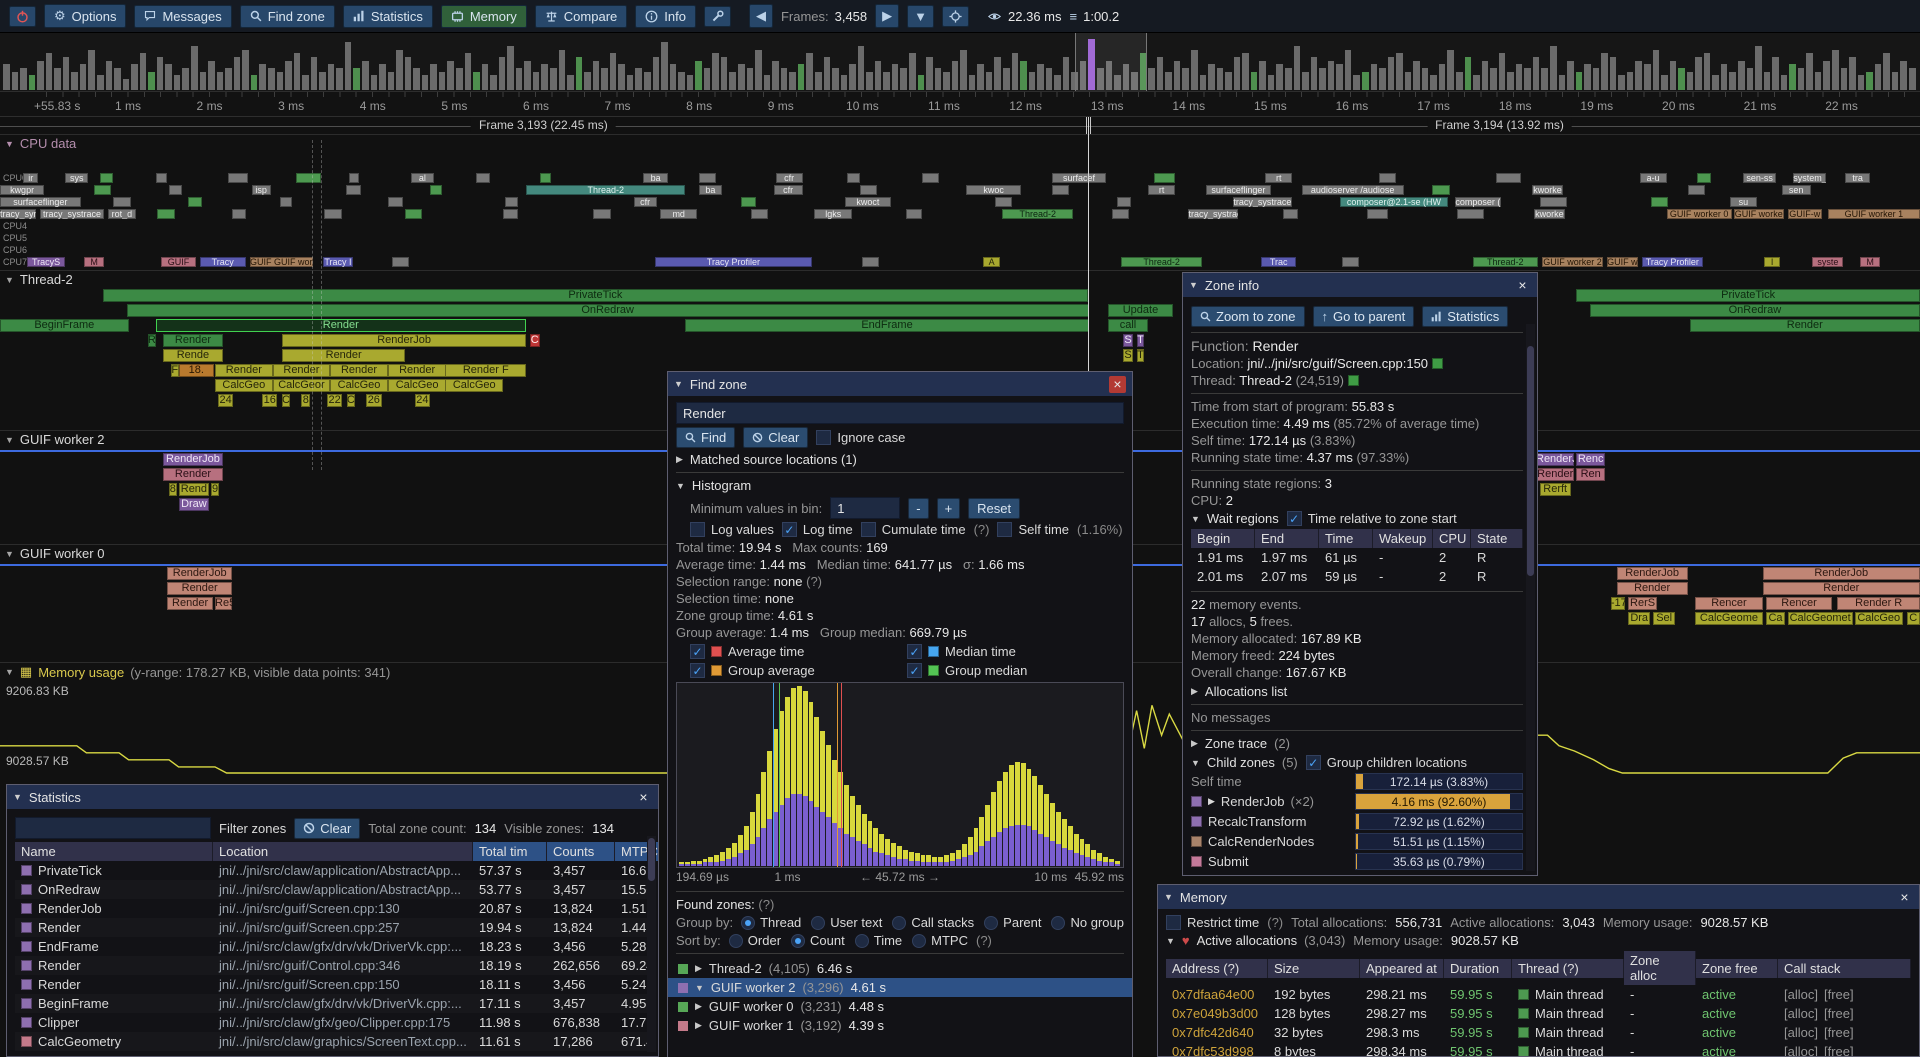  Describe the element at coordinates (1248, 316) in the screenshot. I see `zoom-to-zone-button: Zoom to zone` at that location.